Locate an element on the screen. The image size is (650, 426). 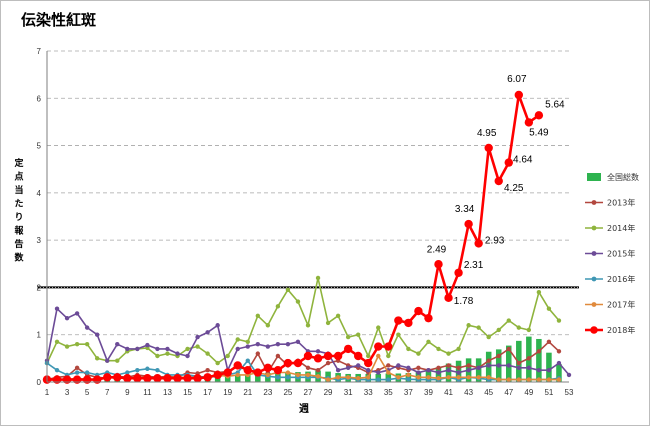
x-tick-label: 21 is located at coordinates (247, 392).